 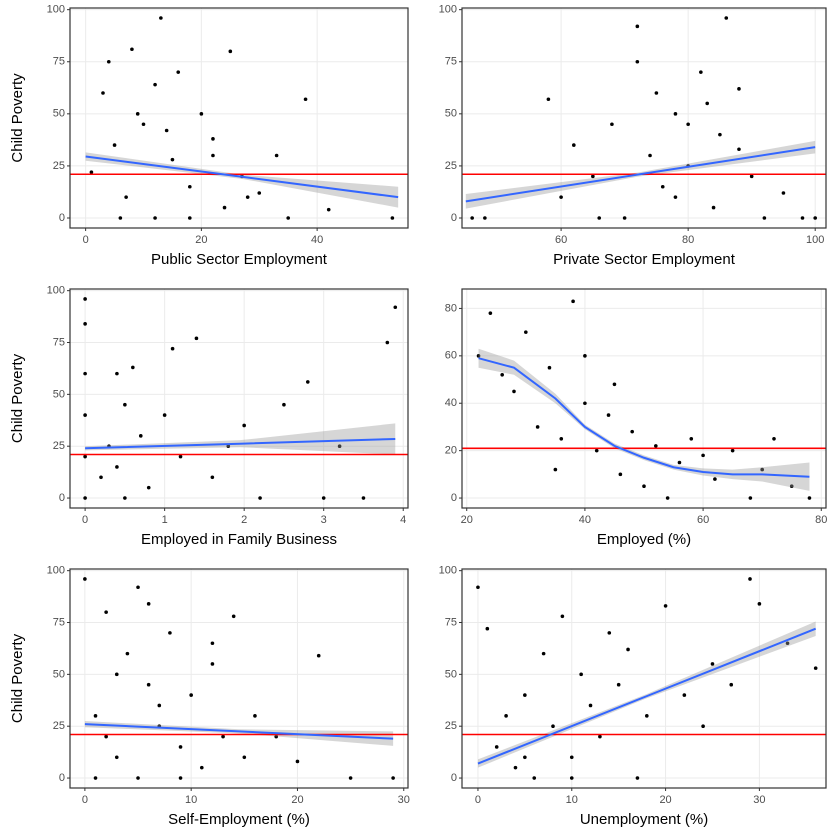 I want to click on x-axis-title: Self-Employment (%), so click(x=239, y=819).